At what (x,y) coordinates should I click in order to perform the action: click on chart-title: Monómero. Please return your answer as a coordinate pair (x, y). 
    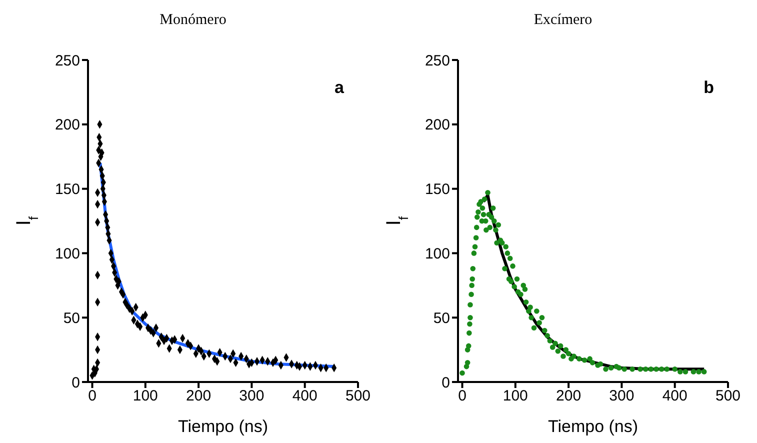
    Looking at the image, I should click on (193, 20).